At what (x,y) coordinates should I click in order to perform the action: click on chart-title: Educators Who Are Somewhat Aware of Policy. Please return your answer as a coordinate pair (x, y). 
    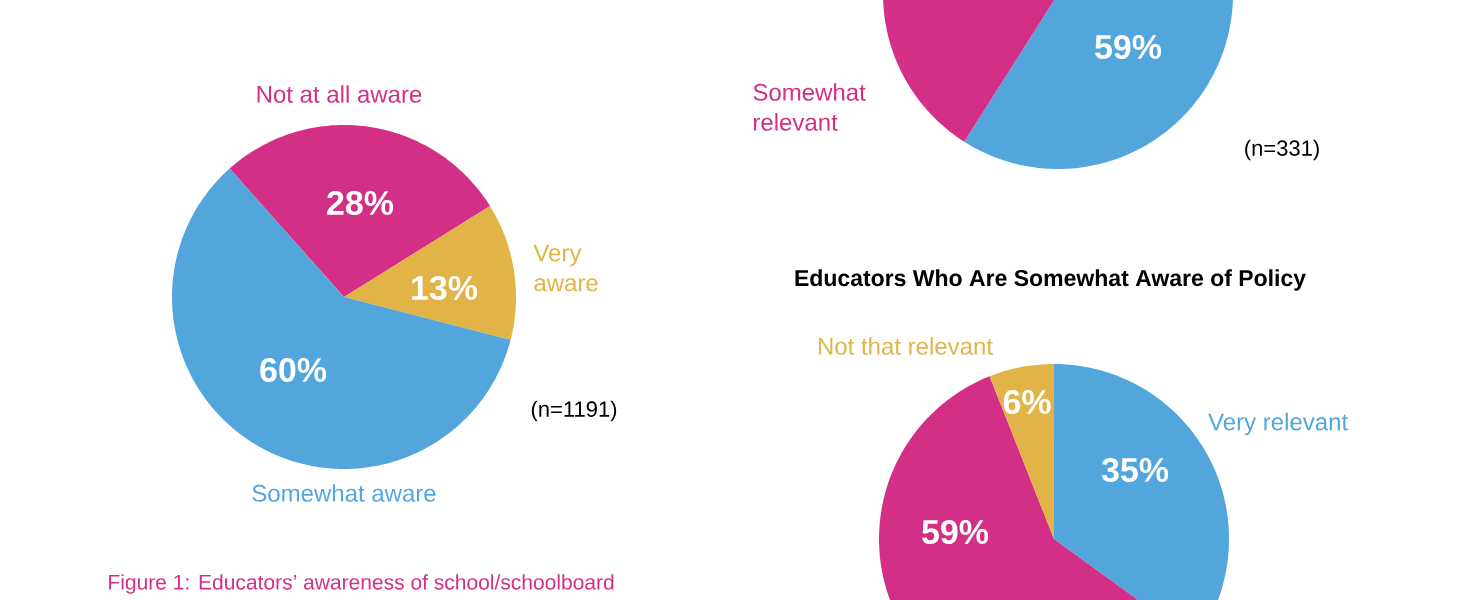
    Looking at the image, I should click on (1050, 280).